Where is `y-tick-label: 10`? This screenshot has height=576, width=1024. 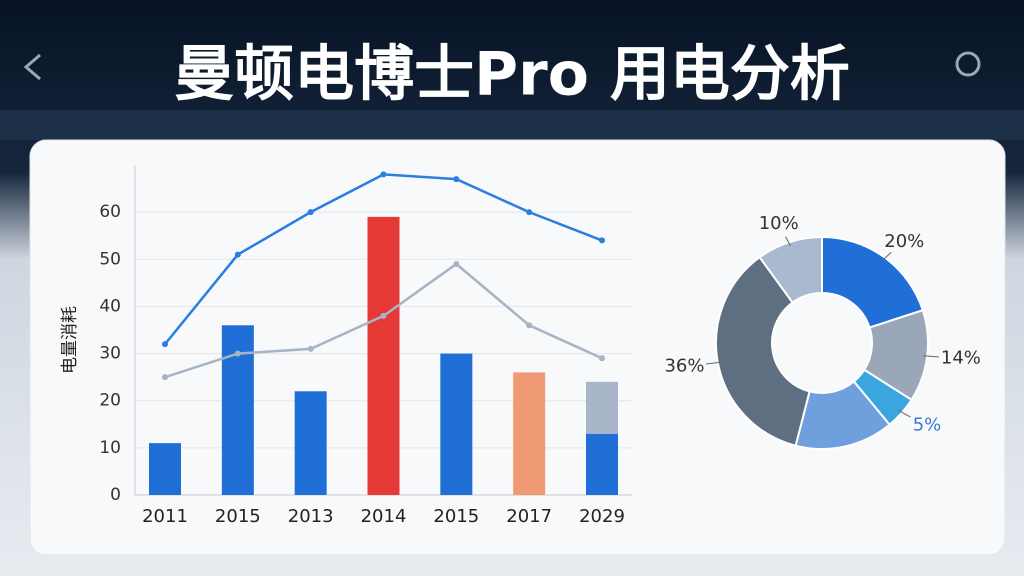 y-tick-label: 10 is located at coordinates (110, 448).